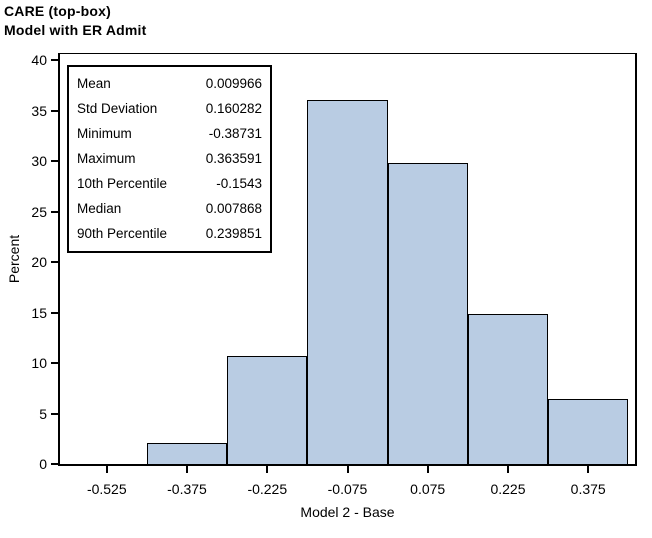 Image resolution: width=652 pixels, height=538 pixels. What do you see at coordinates (347, 512) in the screenshot?
I see `x-axis-title: Model 2 - Base` at bounding box center [347, 512].